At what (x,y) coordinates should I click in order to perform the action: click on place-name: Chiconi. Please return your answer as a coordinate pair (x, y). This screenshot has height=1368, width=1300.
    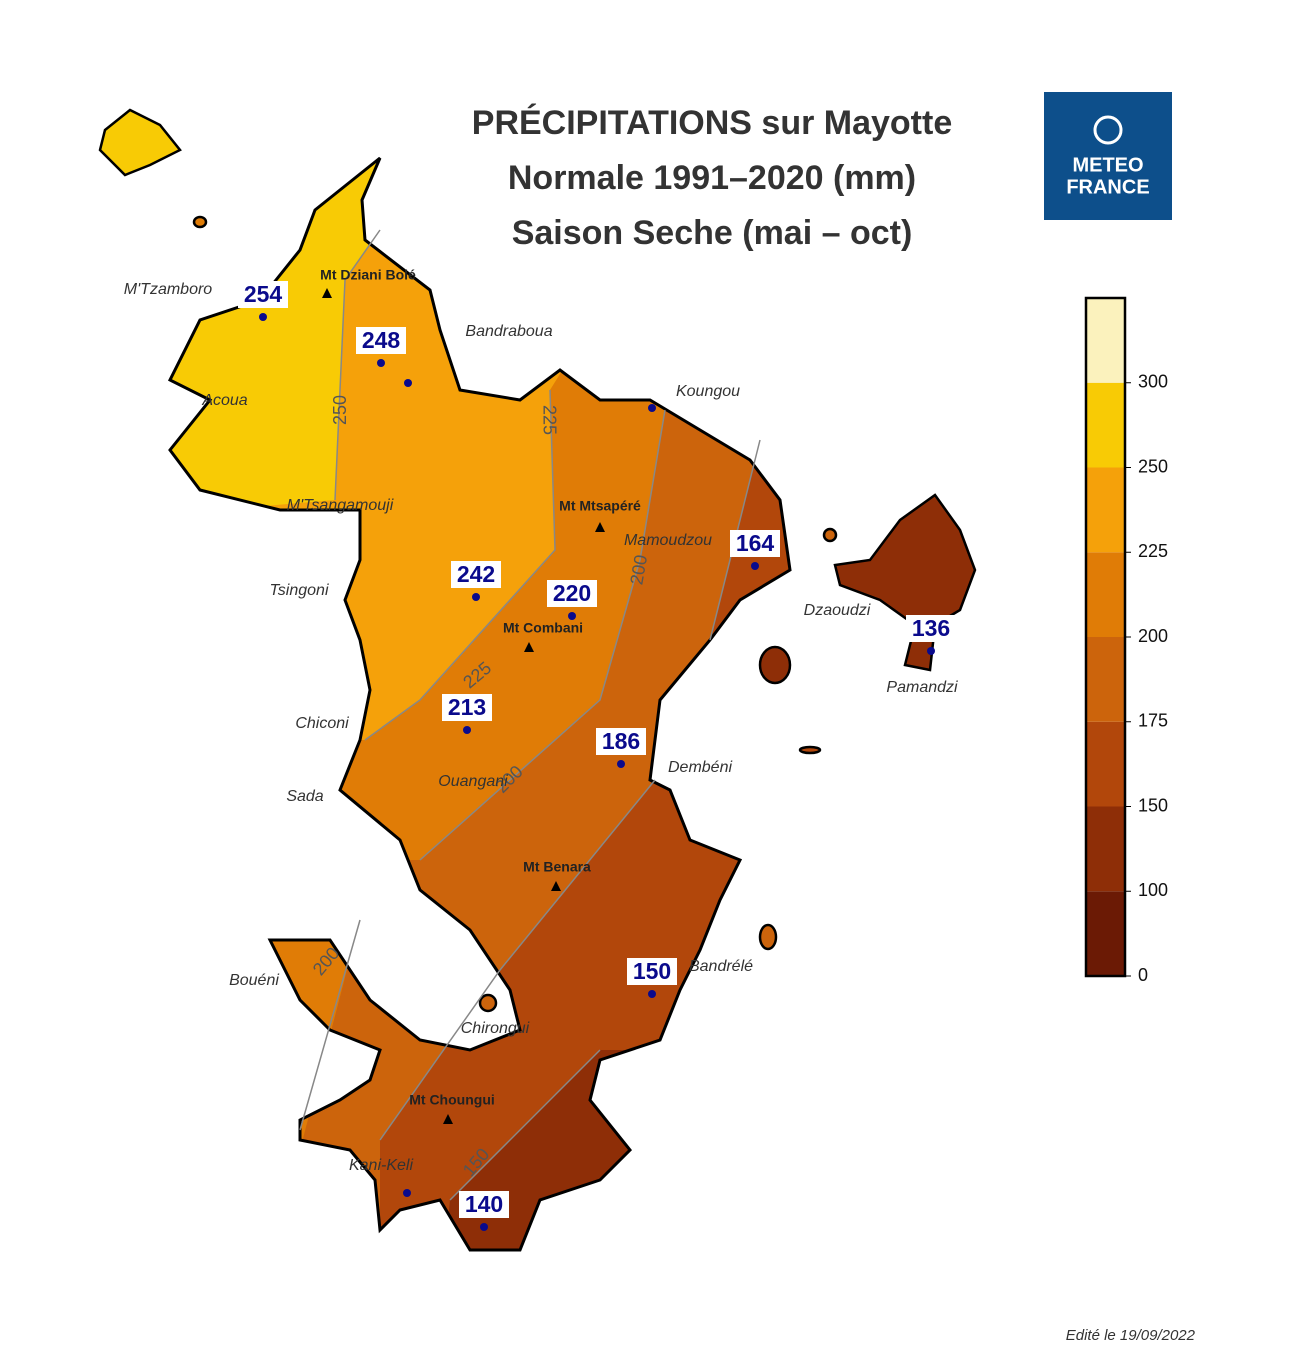
    Looking at the image, I should click on (322, 723).